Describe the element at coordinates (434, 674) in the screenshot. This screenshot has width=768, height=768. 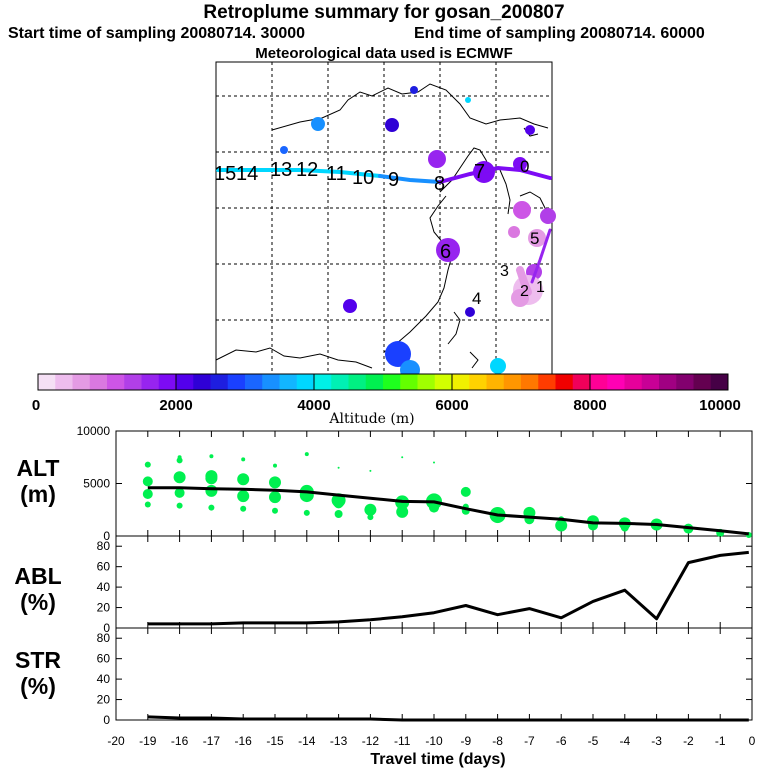
I see `str-panel-frame` at that location.